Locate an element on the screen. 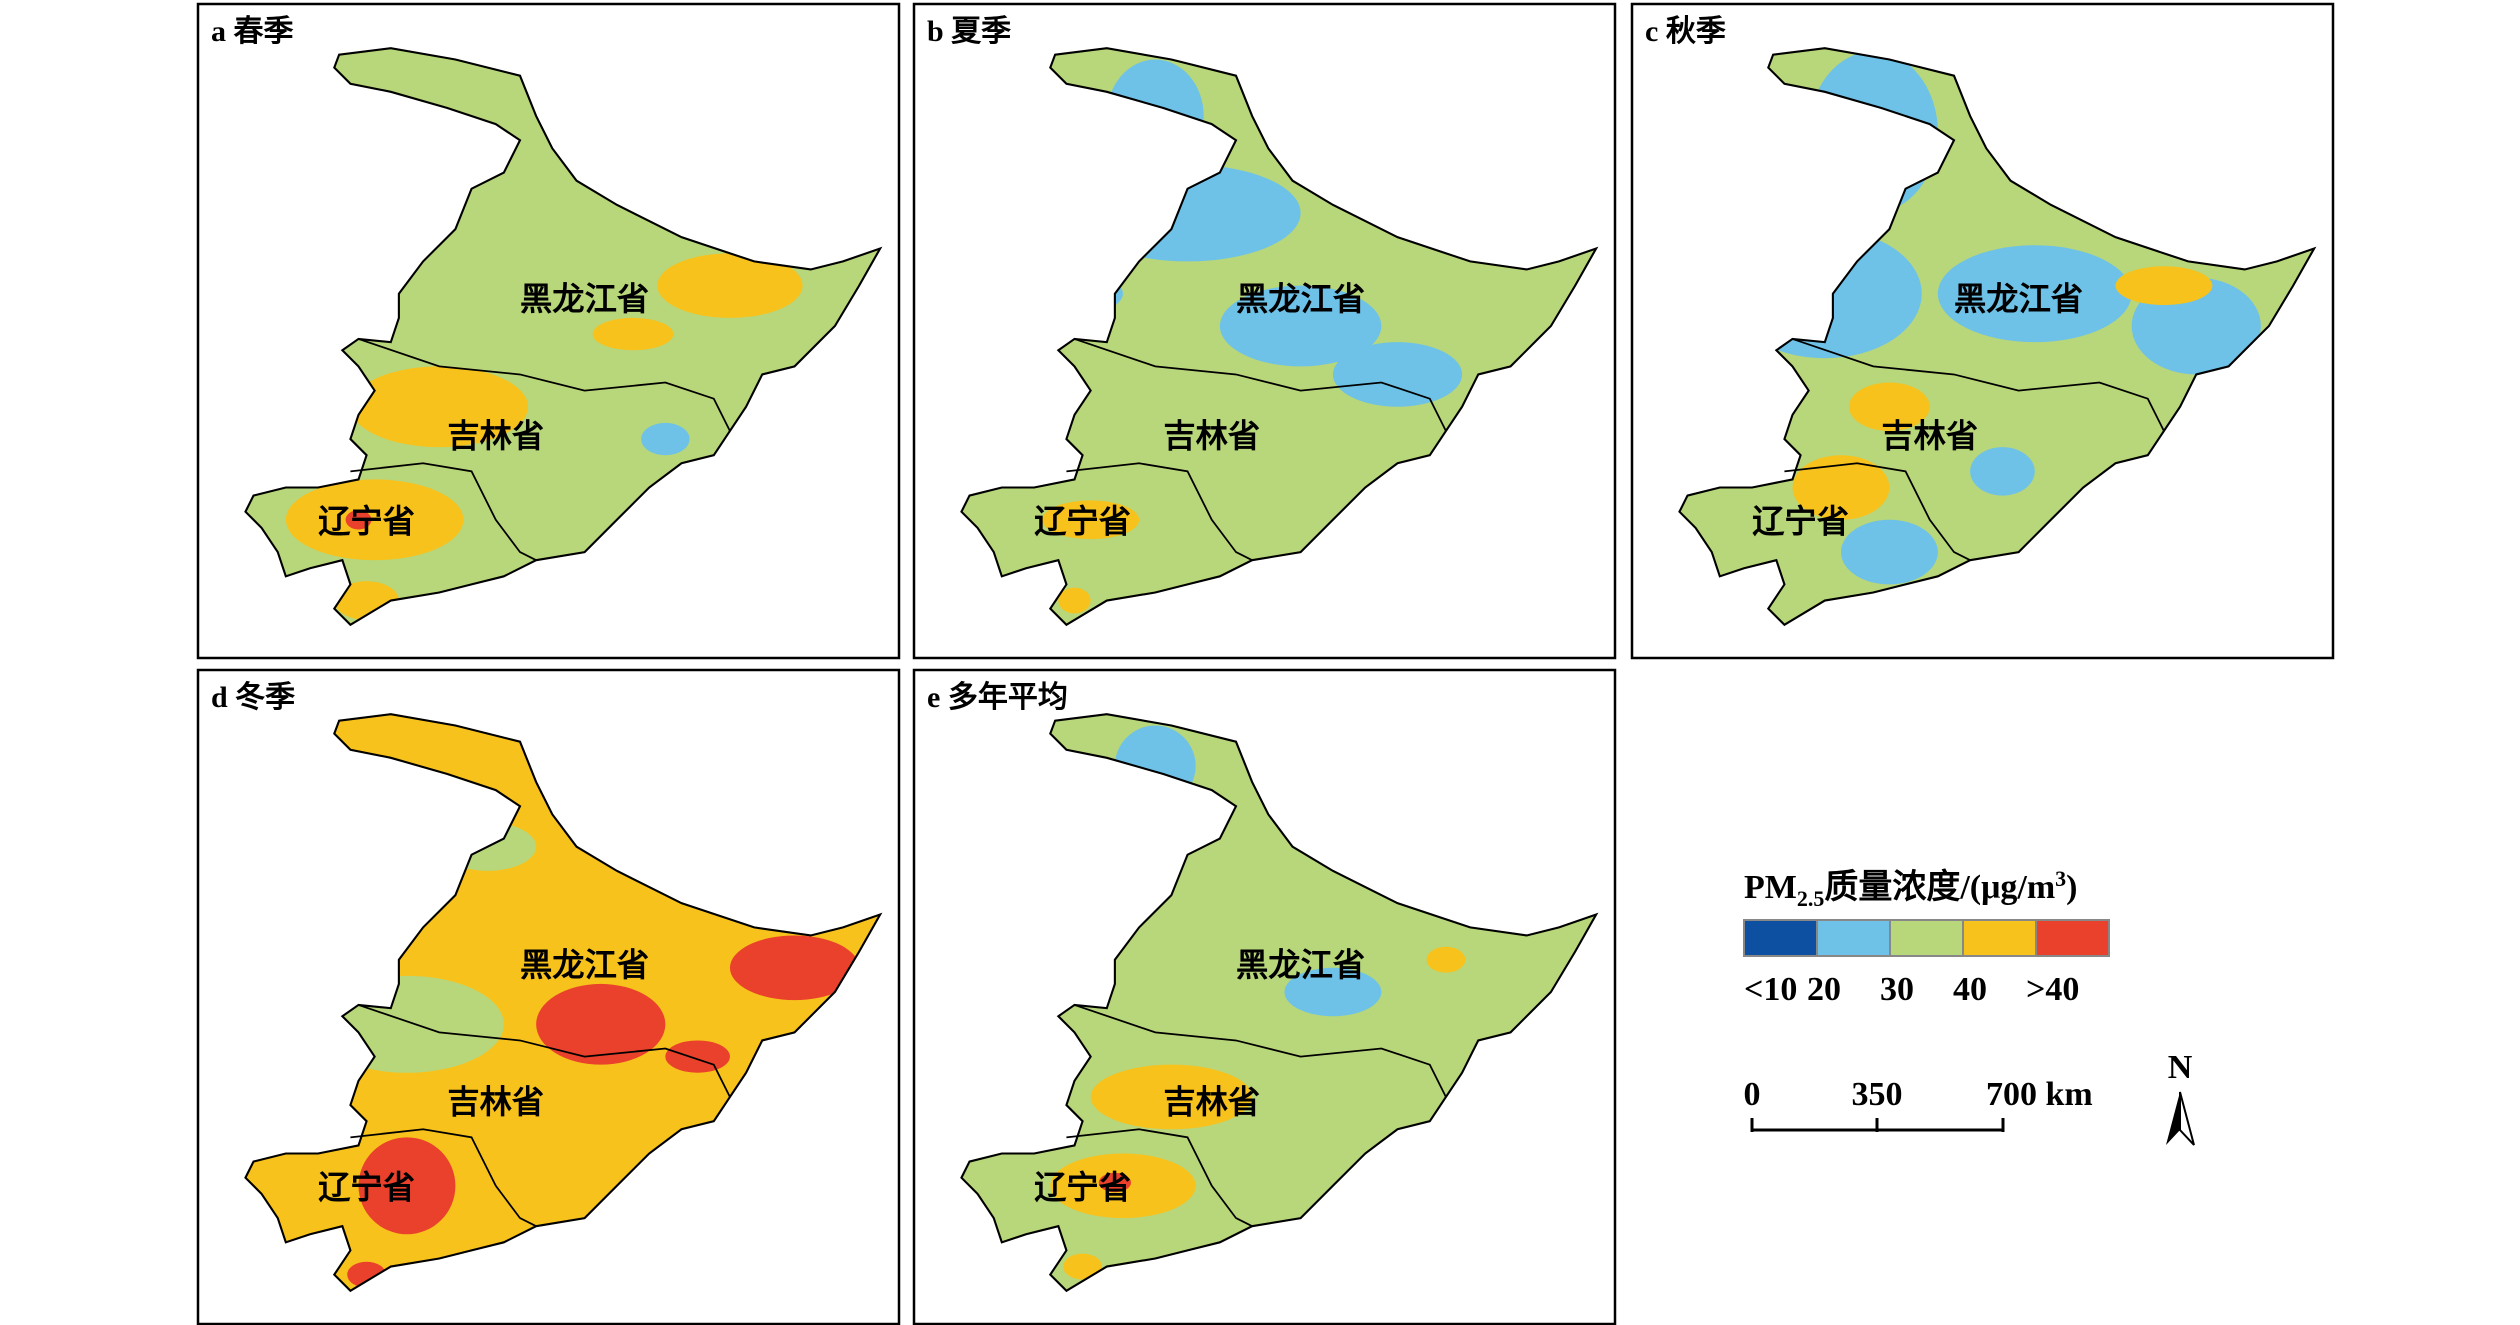 Image resolution: width=2520 pixels, height=1325 pixels. north-label: N is located at coordinates (2180, 1067).